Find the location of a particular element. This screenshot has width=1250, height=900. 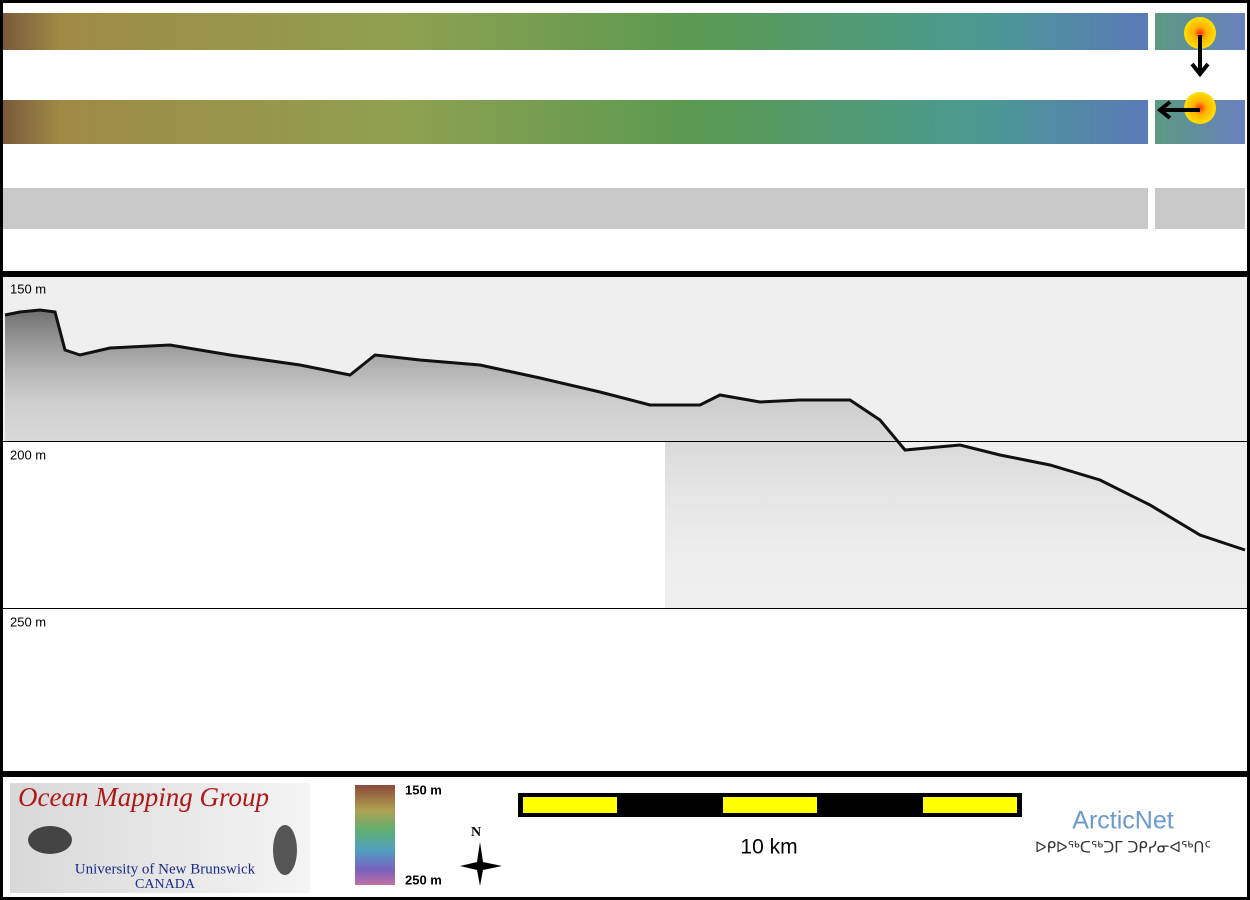

depth-label: 200 m is located at coordinates (28, 454).